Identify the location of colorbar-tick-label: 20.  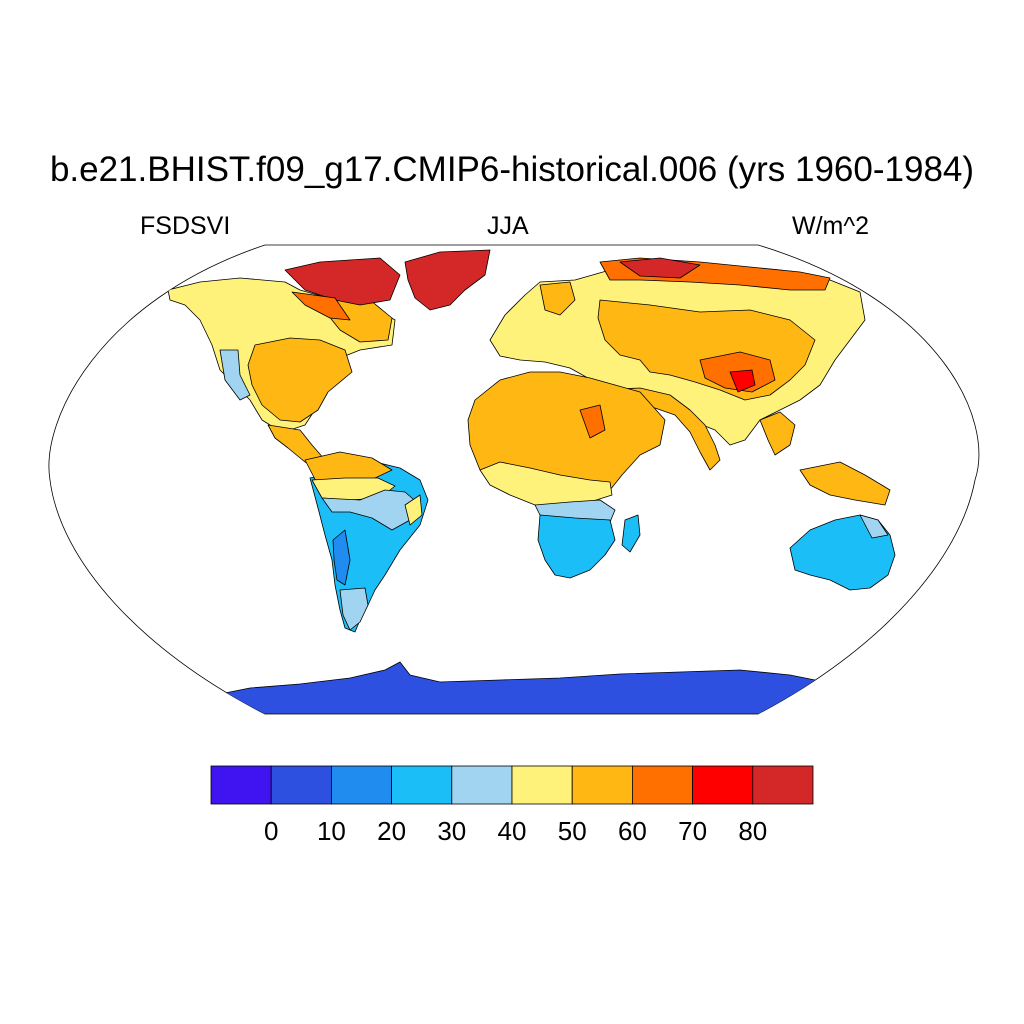
(391, 831).